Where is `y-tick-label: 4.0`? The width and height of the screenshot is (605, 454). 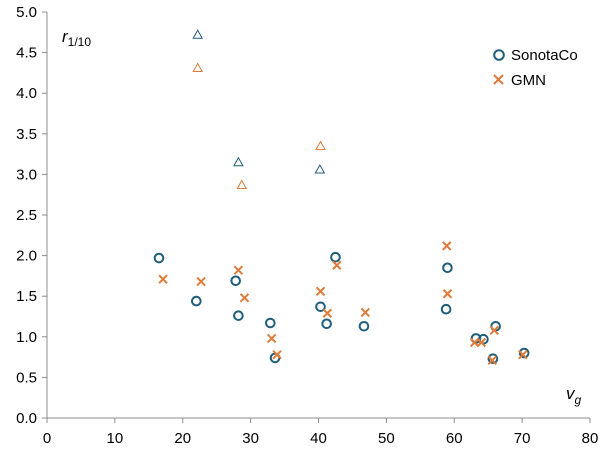
y-tick-label: 4.0 is located at coordinates (26, 93).